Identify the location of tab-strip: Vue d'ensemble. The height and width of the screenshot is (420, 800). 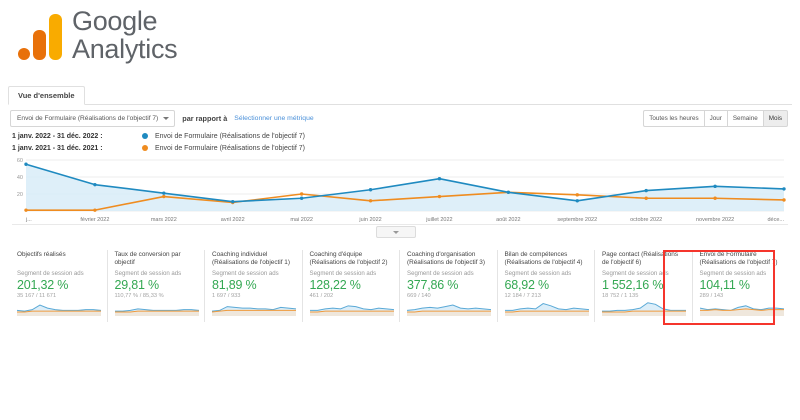
(400, 95).